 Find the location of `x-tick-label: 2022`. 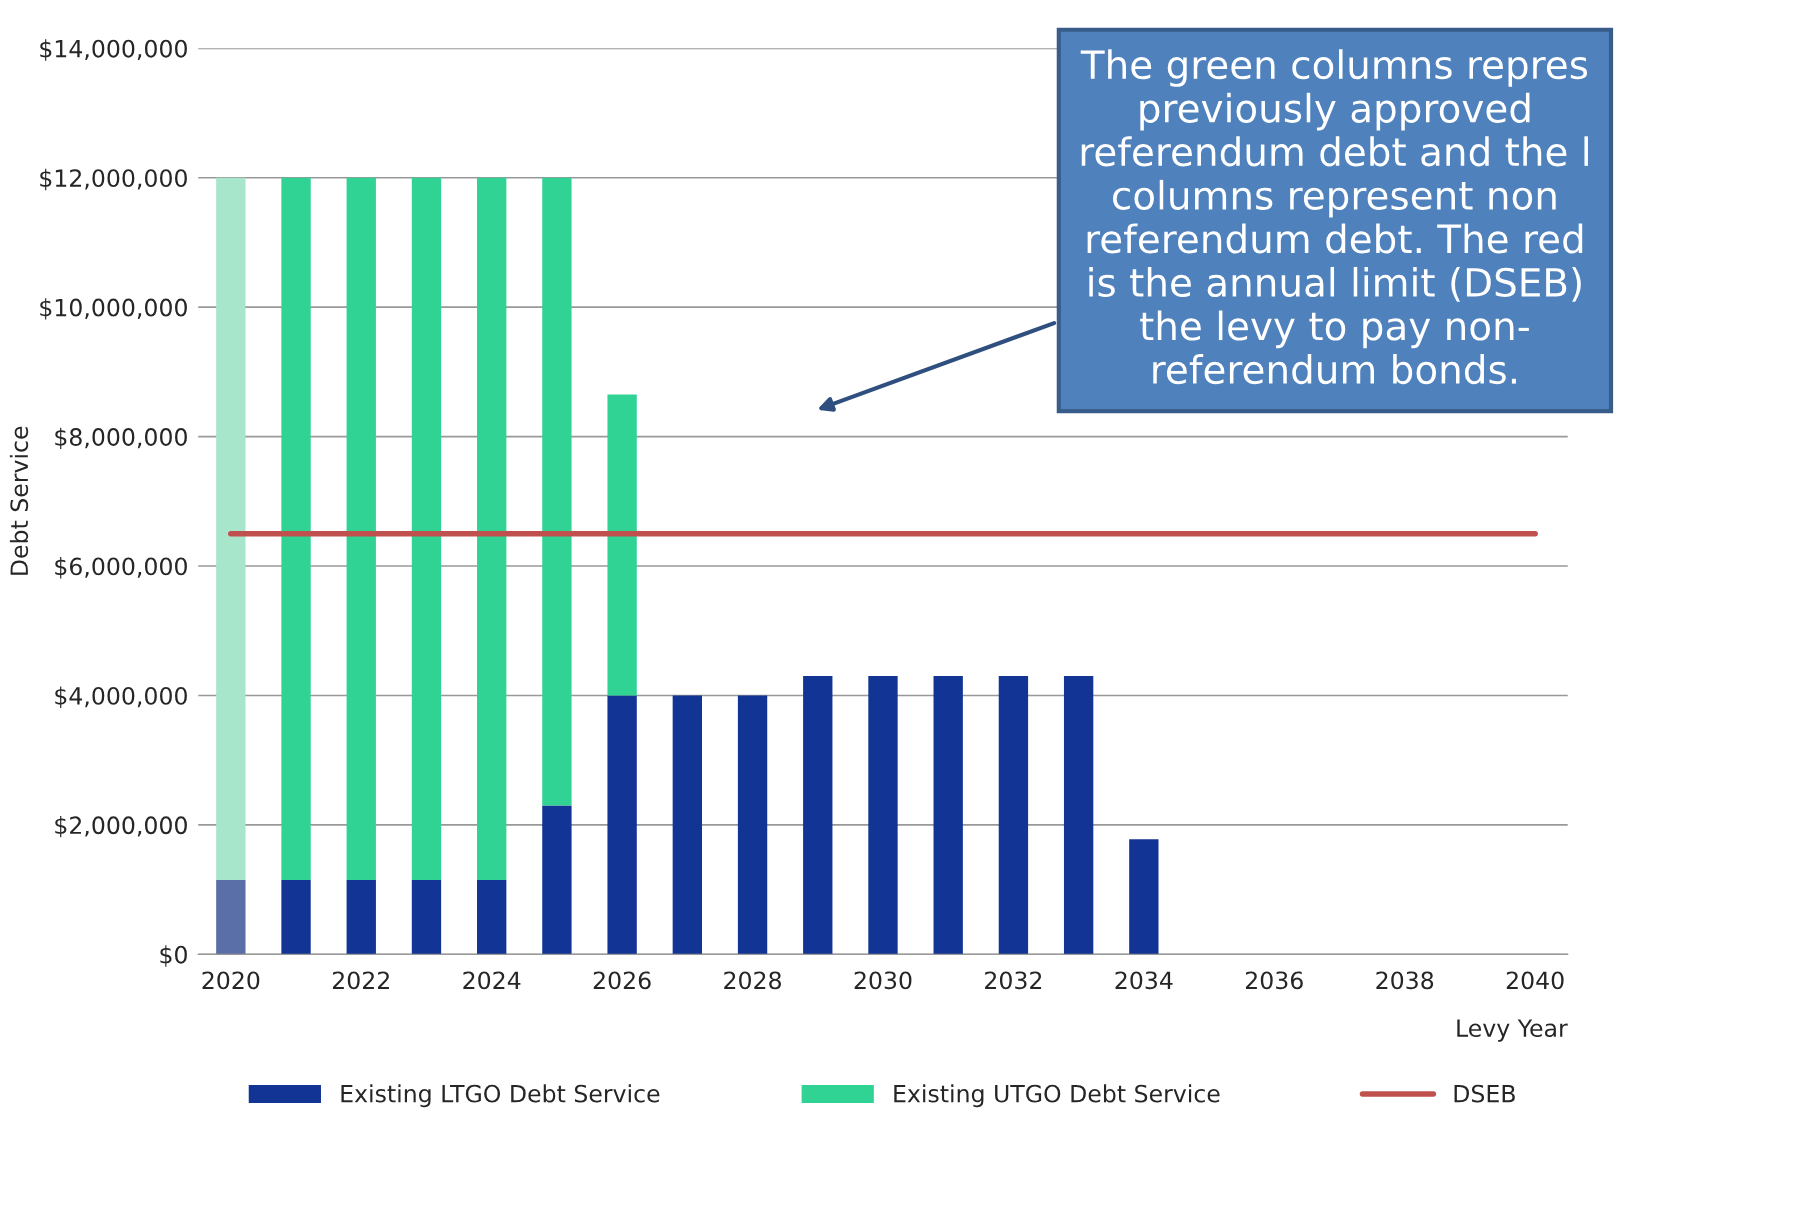

x-tick-label: 2022 is located at coordinates (360, 980).